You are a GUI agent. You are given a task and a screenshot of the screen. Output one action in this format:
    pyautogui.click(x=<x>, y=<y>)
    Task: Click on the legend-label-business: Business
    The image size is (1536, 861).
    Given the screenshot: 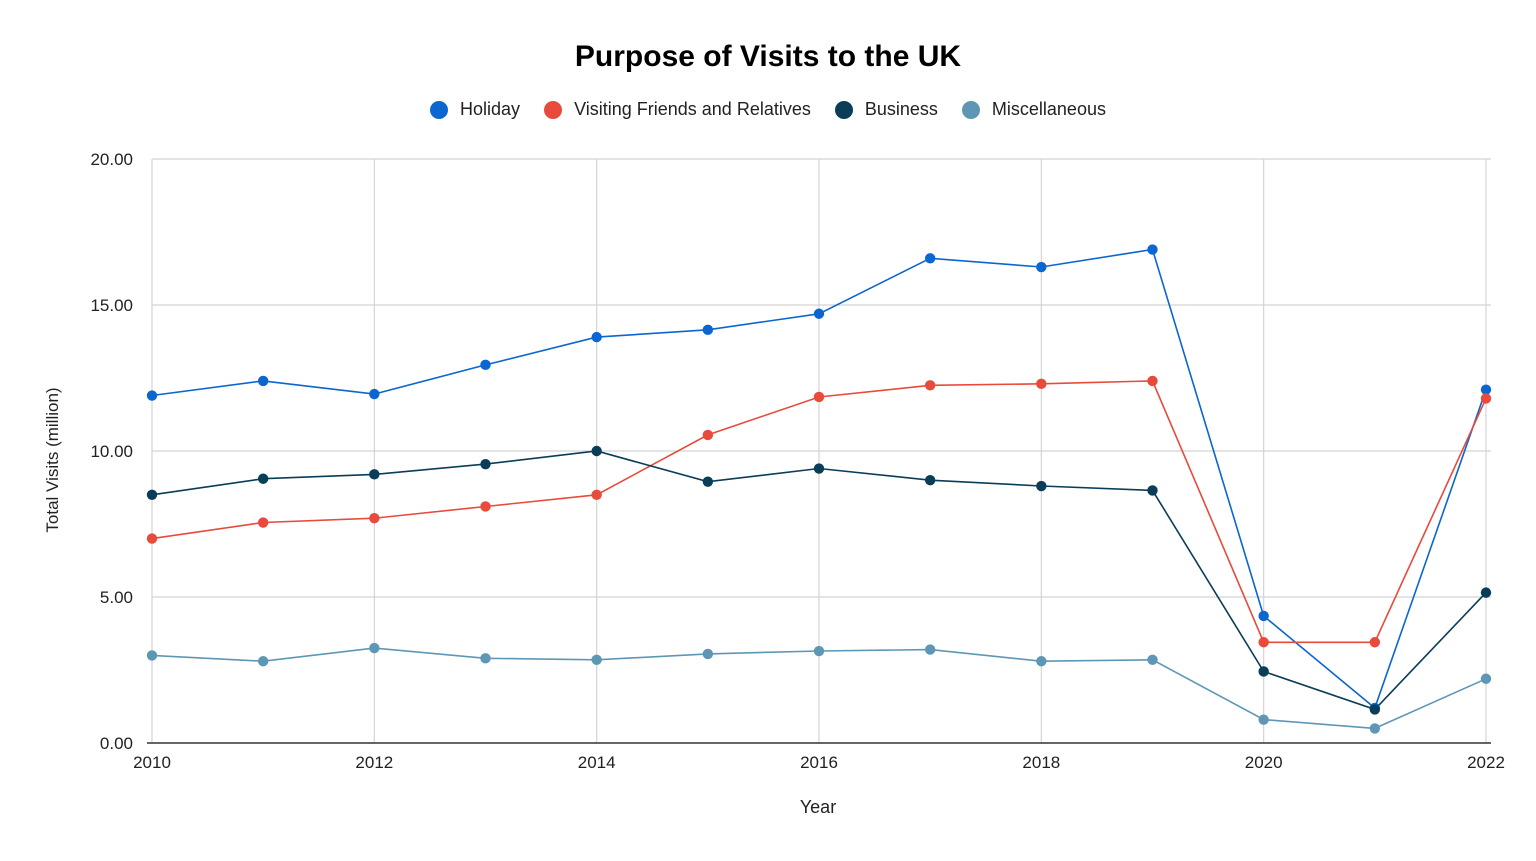 What is the action you would take?
    pyautogui.click(x=901, y=109)
    